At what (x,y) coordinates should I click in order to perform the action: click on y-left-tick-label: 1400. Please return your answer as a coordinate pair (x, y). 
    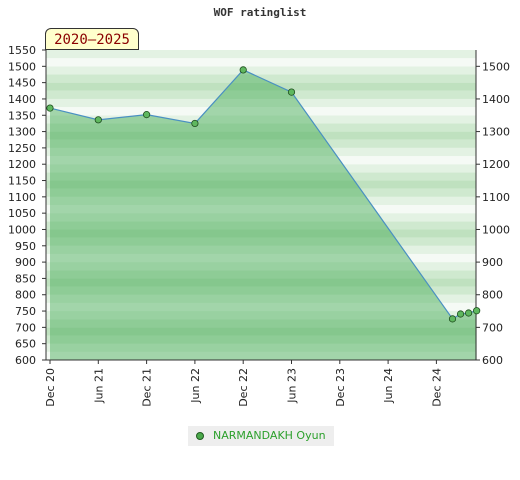
    Looking at the image, I should click on (22, 99).